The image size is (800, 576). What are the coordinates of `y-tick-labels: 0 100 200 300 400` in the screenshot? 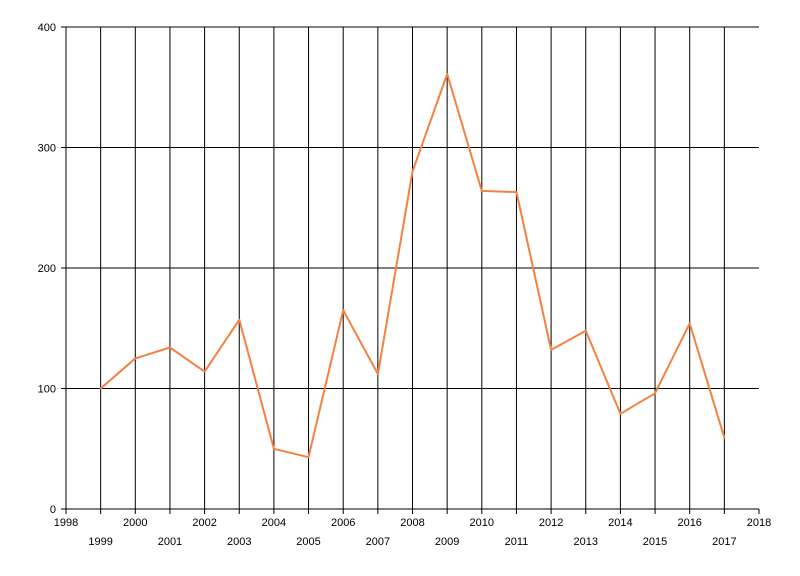 It's located at (47, 269).